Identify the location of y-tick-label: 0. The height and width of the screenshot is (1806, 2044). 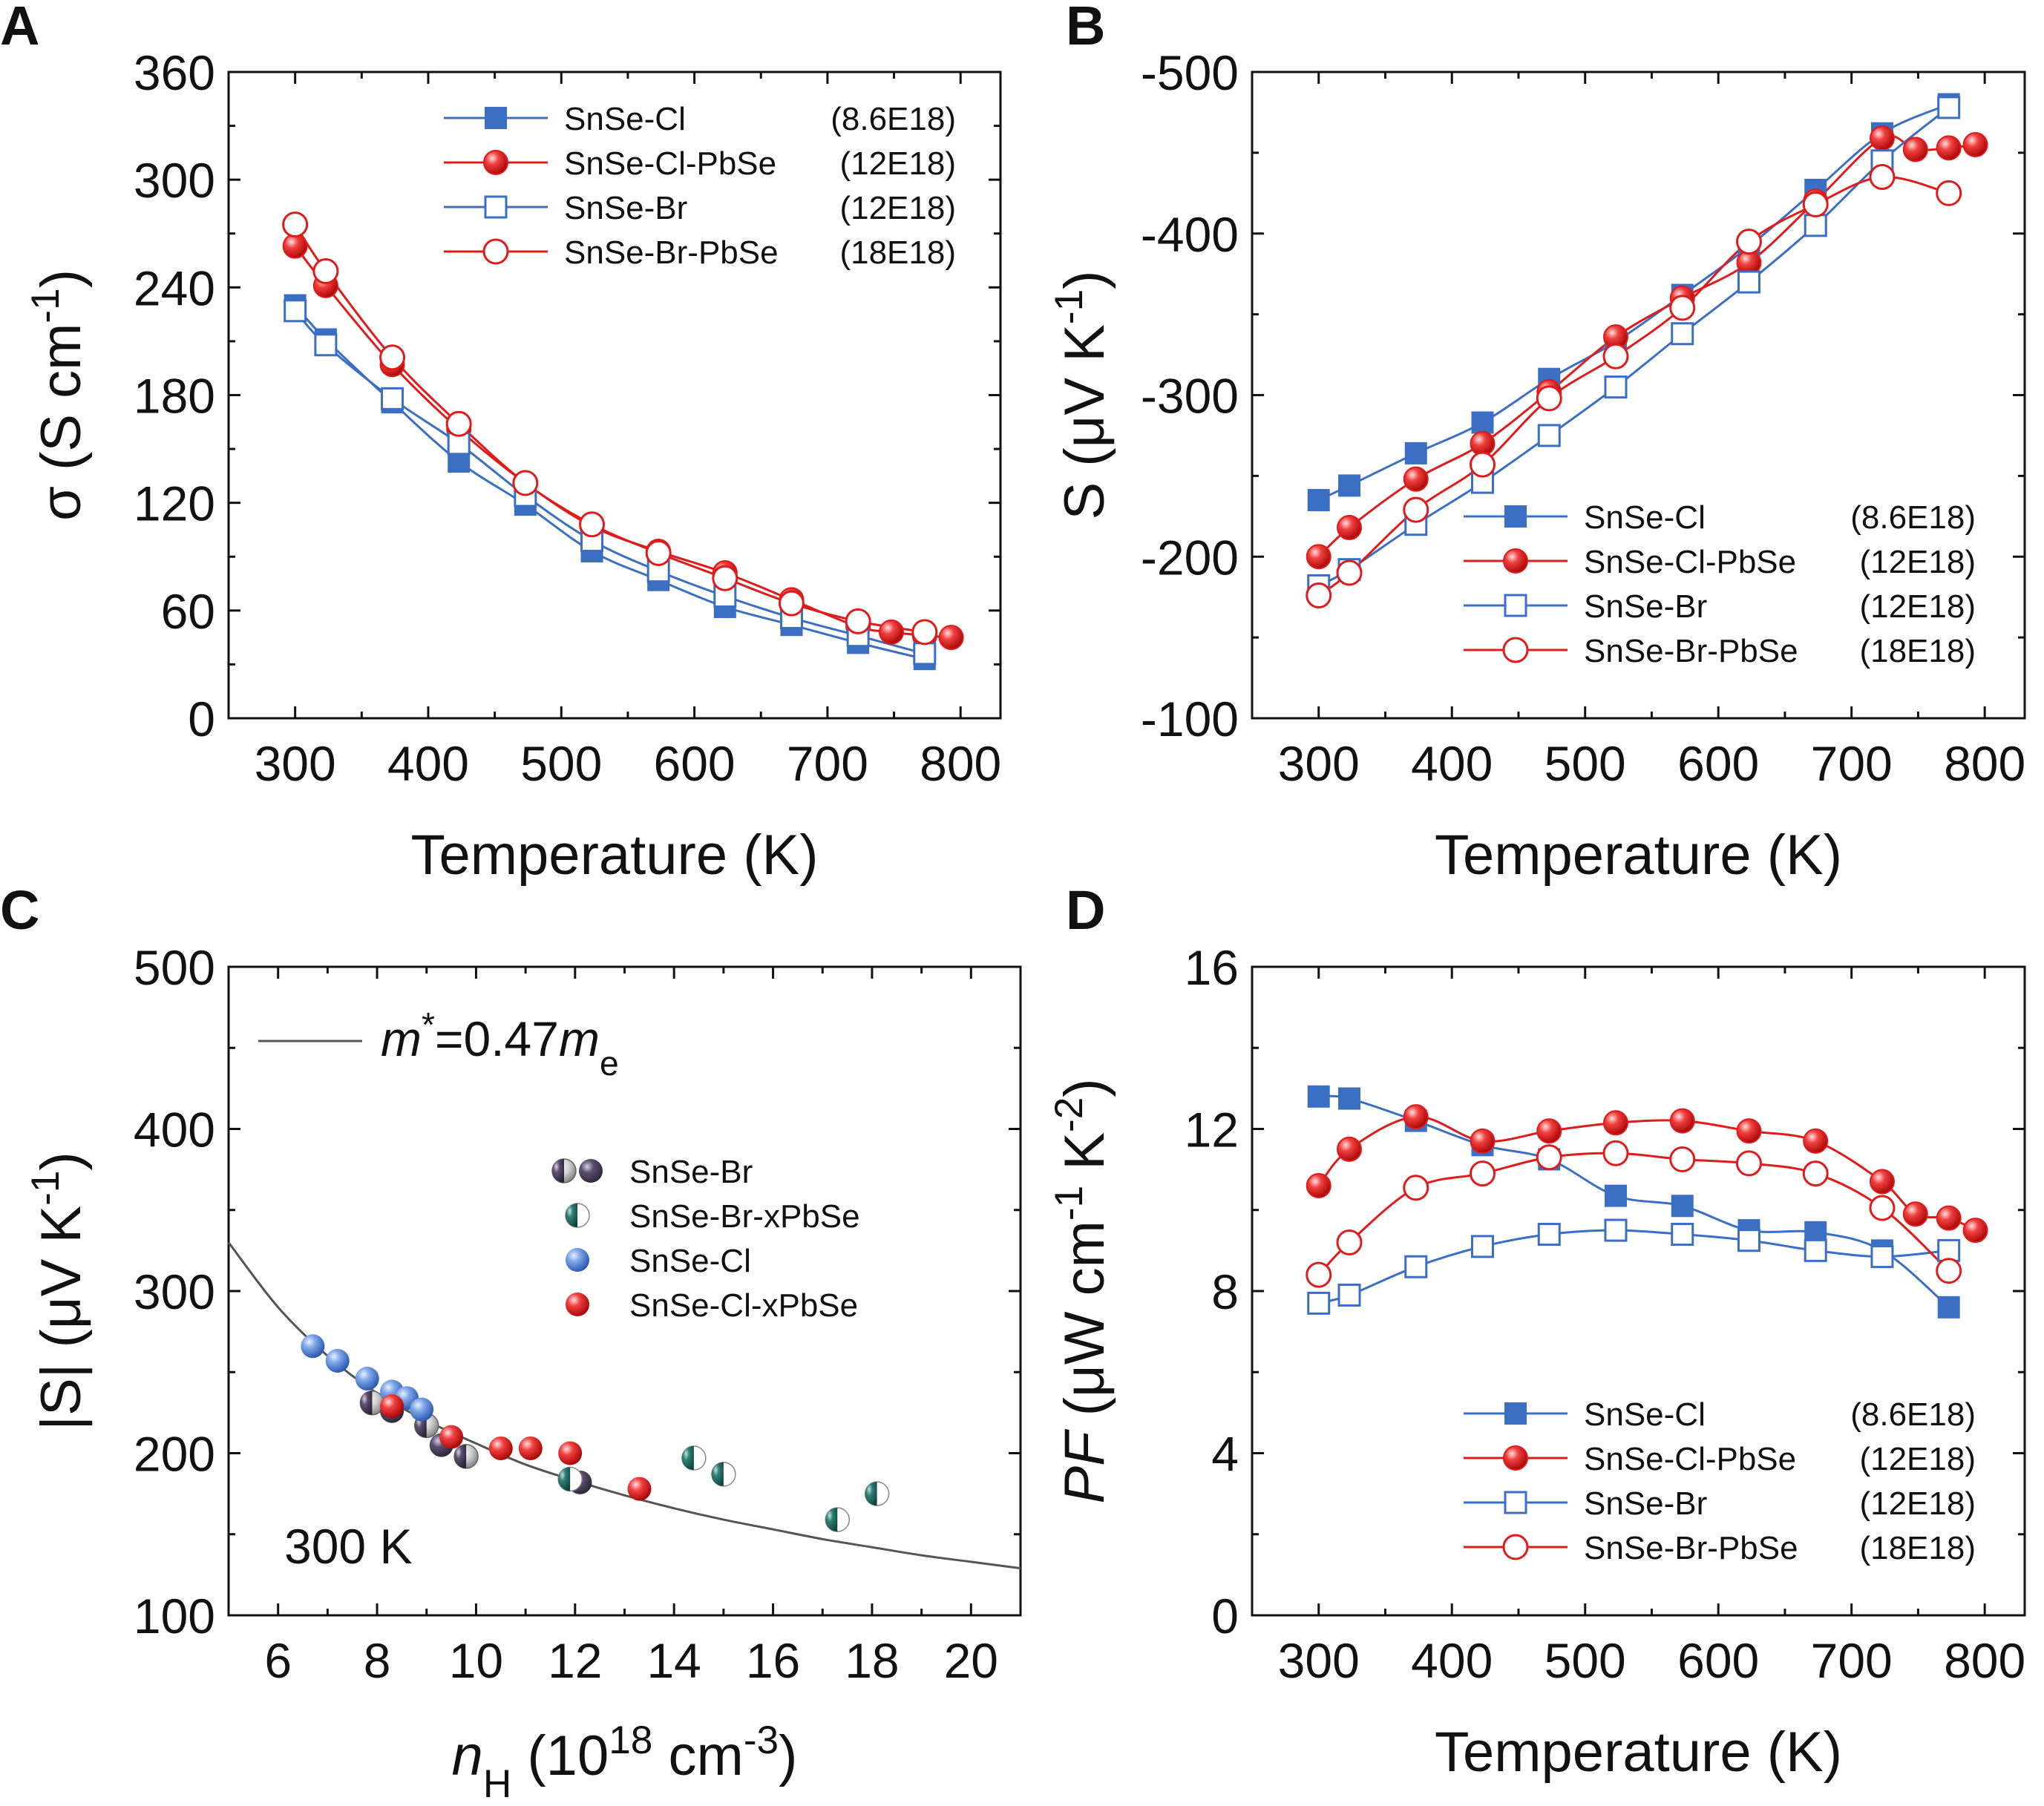
(1225, 1616).